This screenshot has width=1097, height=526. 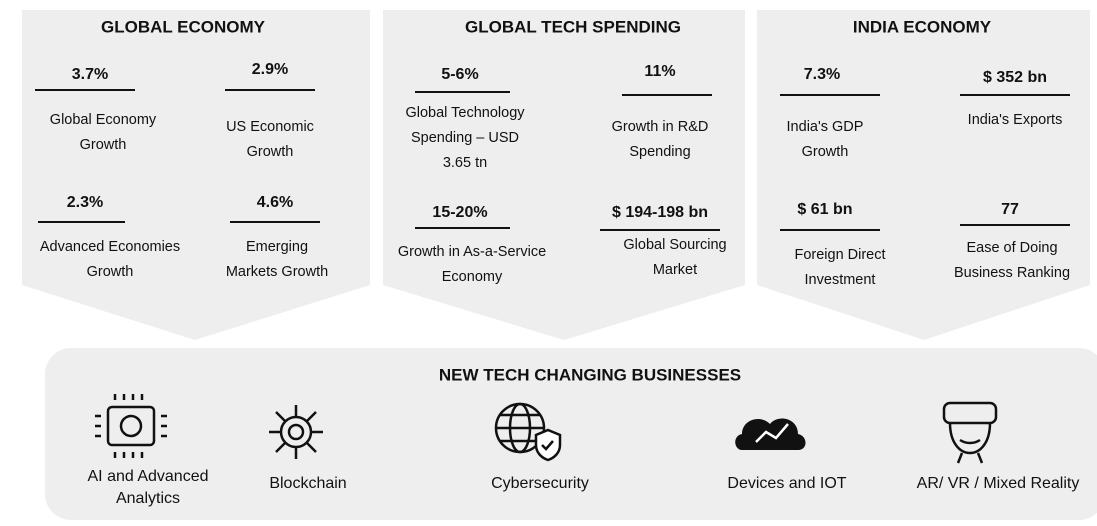 What do you see at coordinates (472, 277) in the screenshot?
I see `stat-label-line: Economy` at bounding box center [472, 277].